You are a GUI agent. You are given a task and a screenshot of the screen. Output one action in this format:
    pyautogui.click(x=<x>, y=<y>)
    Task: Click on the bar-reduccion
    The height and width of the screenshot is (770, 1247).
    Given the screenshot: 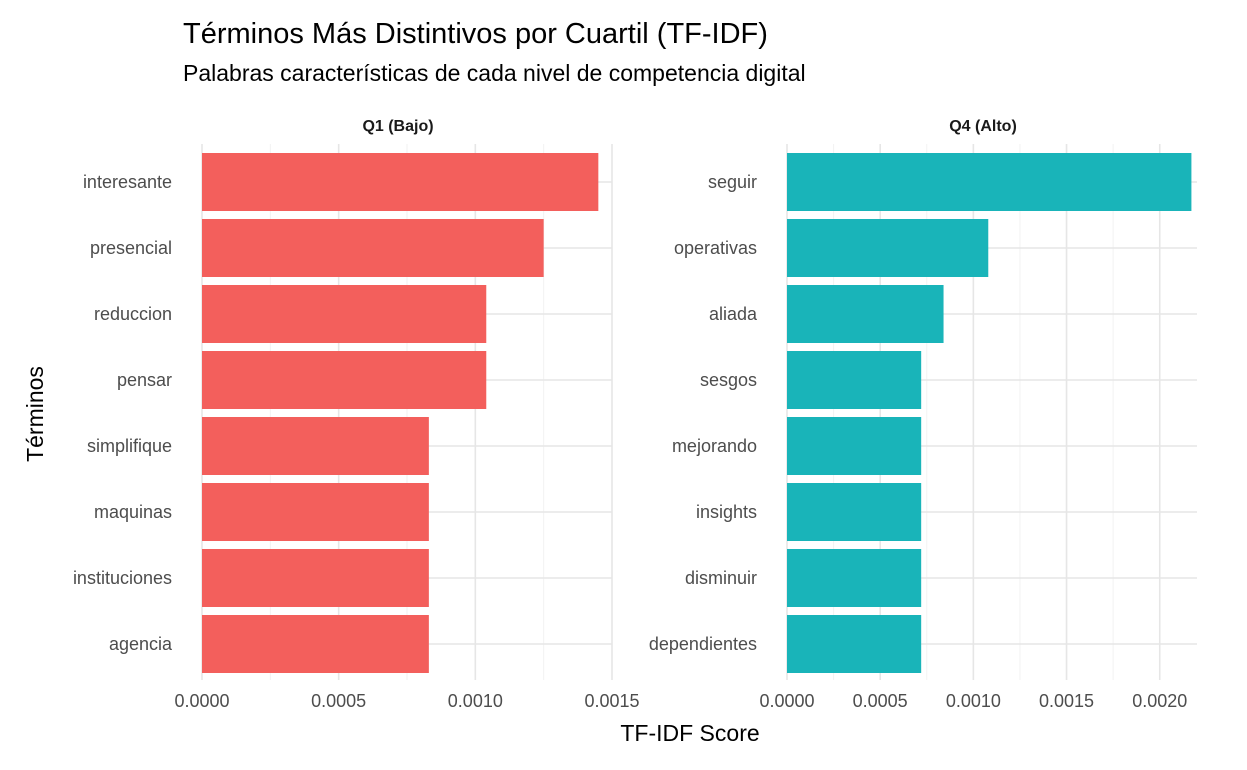 What is the action you would take?
    pyautogui.click(x=344, y=314)
    